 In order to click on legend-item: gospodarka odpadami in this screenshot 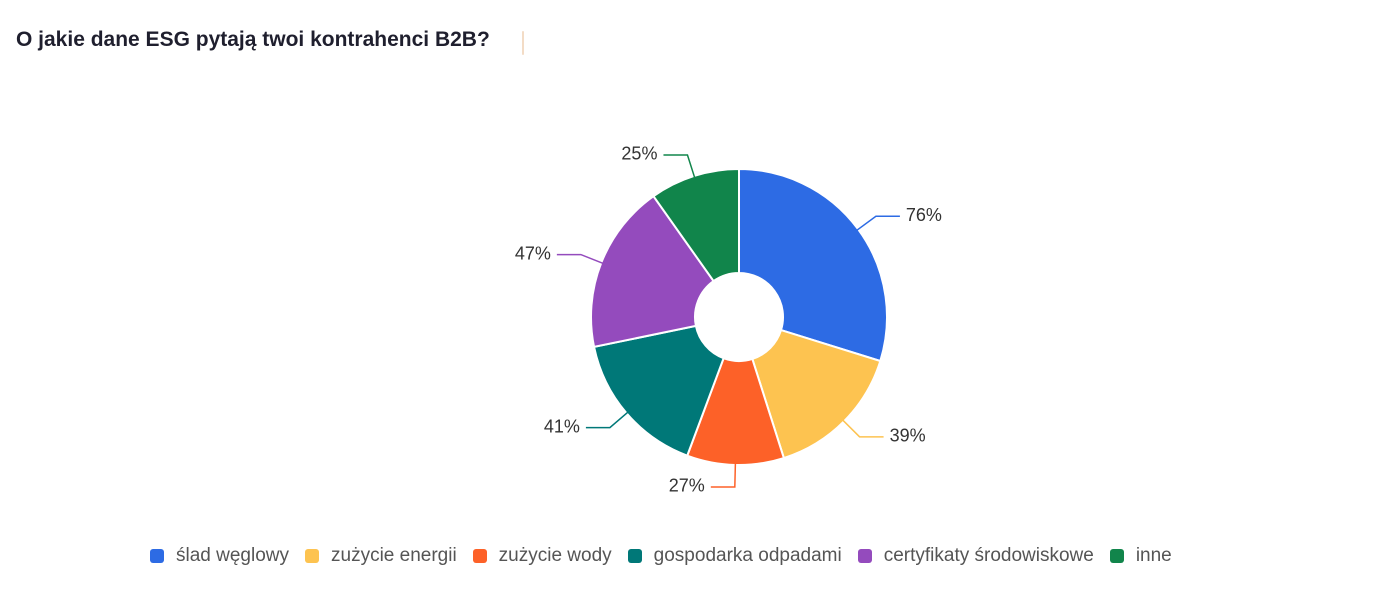, I will do `click(734, 556)`.